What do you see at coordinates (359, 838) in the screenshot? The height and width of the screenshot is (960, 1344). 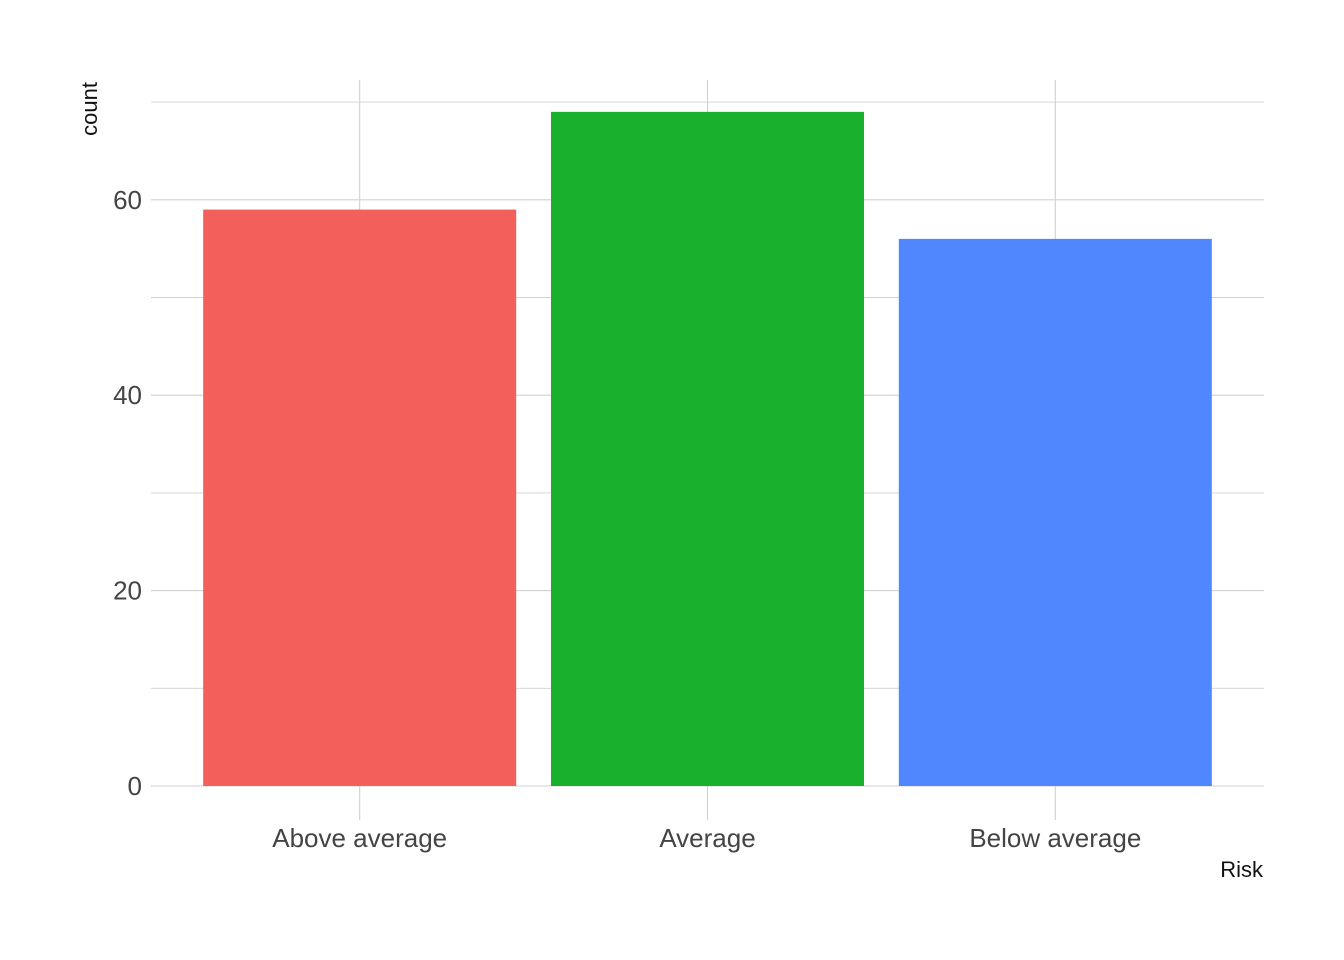 I see `x-tick-label: Above average` at bounding box center [359, 838].